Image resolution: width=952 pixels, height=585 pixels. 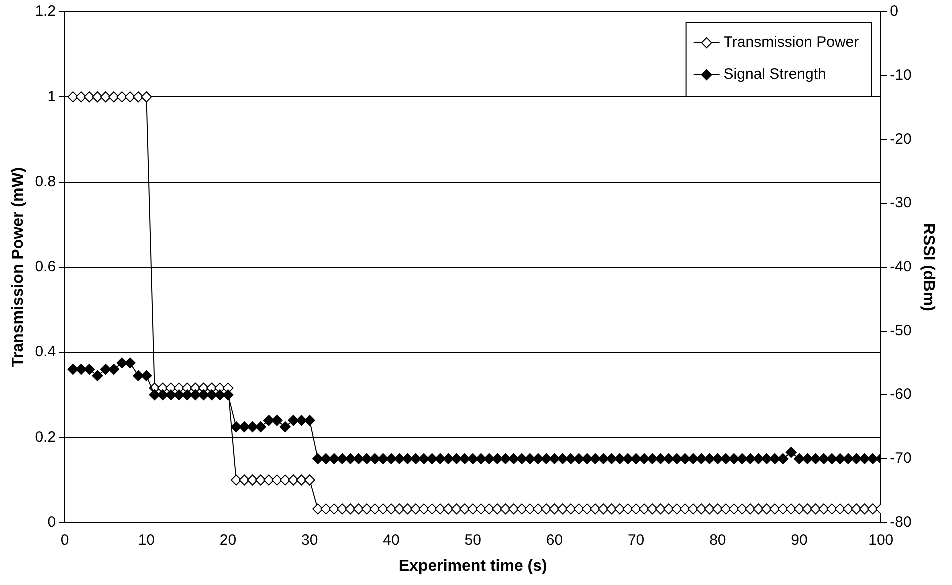 I want to click on y2-tick-label: -30, so click(x=901, y=203).